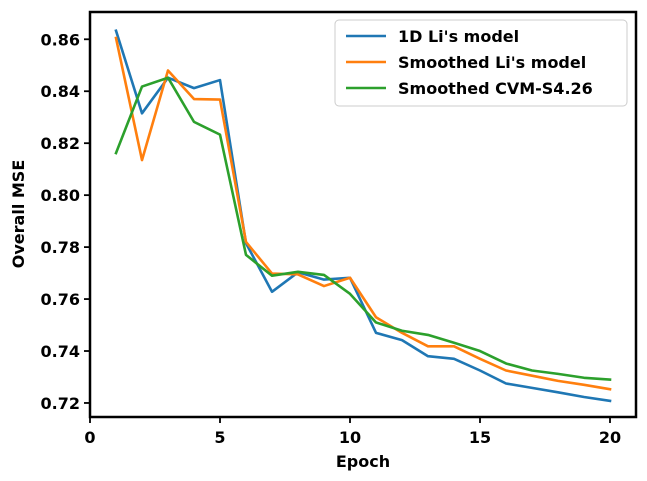  I want to click on y-tick-label: 0.82, so click(60, 143).